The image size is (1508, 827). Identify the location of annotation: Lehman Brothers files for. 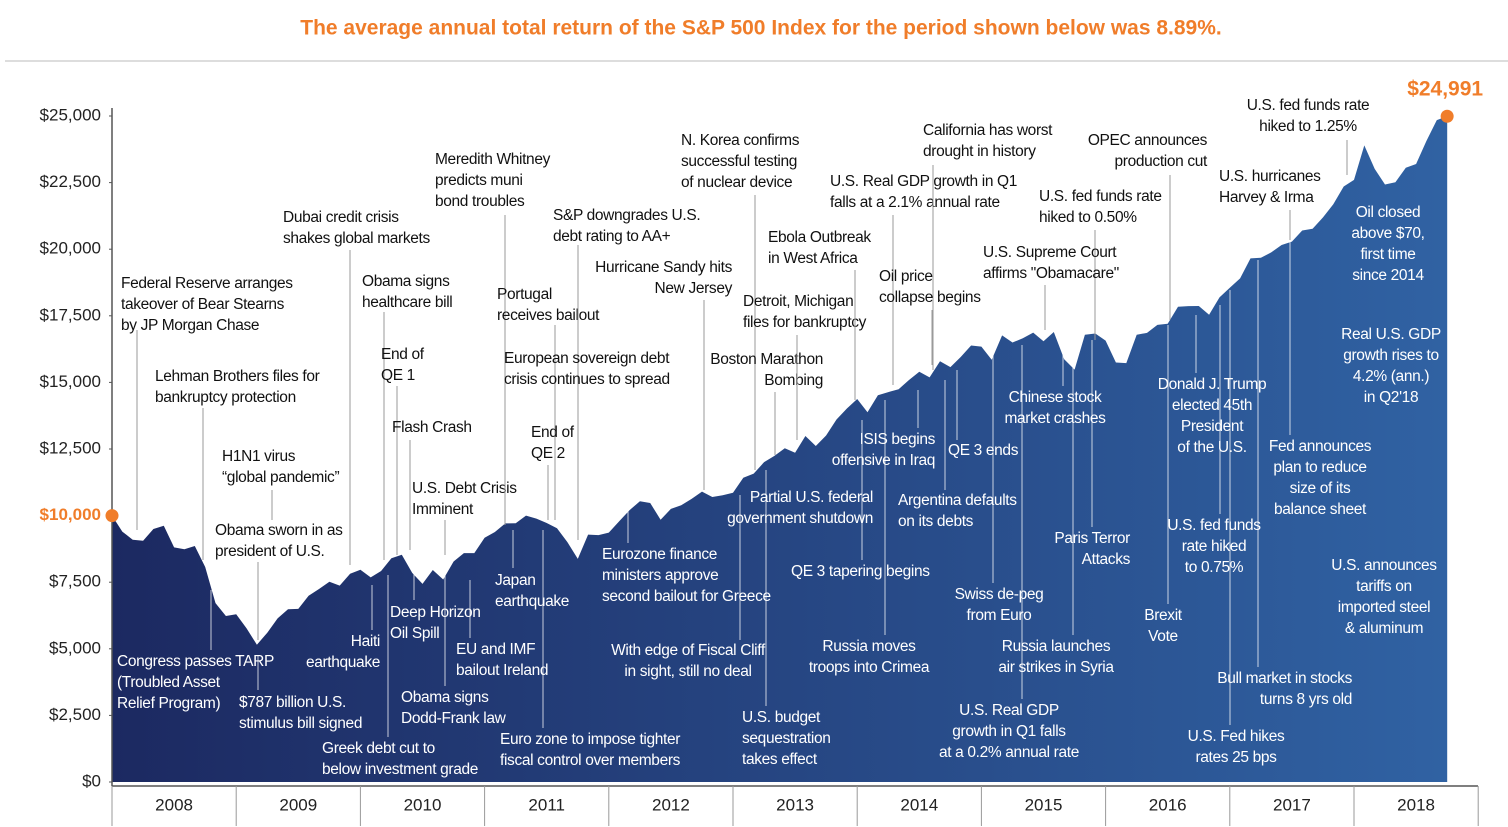
(237, 376).